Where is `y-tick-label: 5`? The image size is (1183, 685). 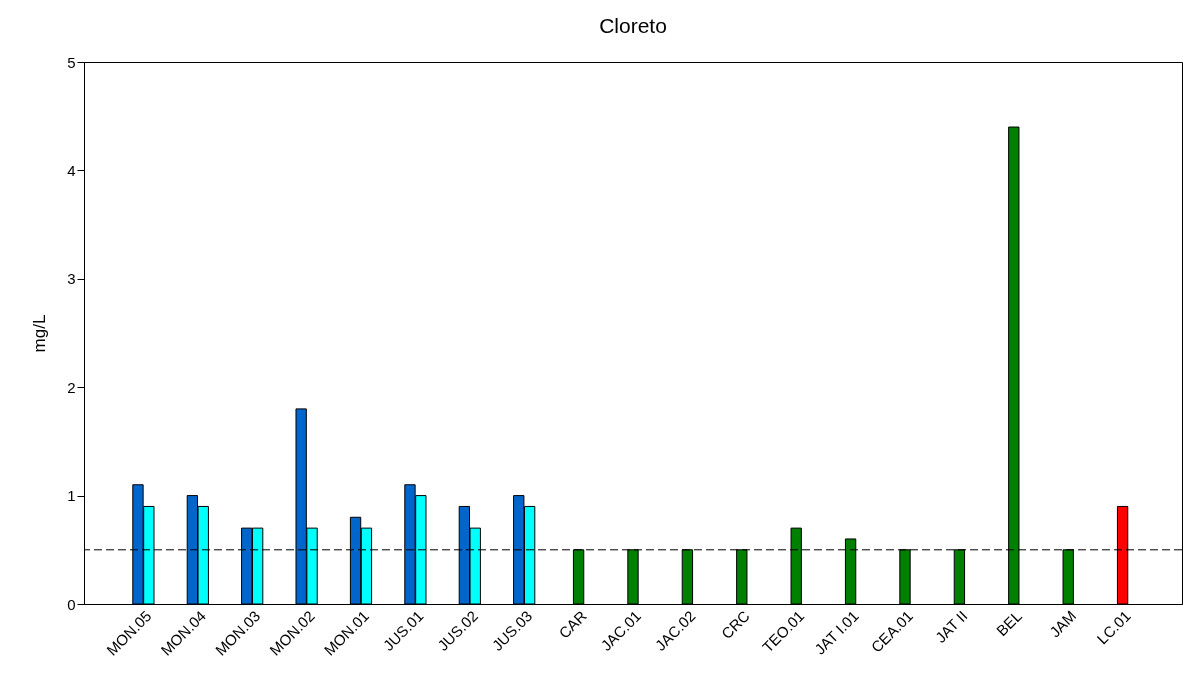
y-tick-label: 5 is located at coordinates (71, 62).